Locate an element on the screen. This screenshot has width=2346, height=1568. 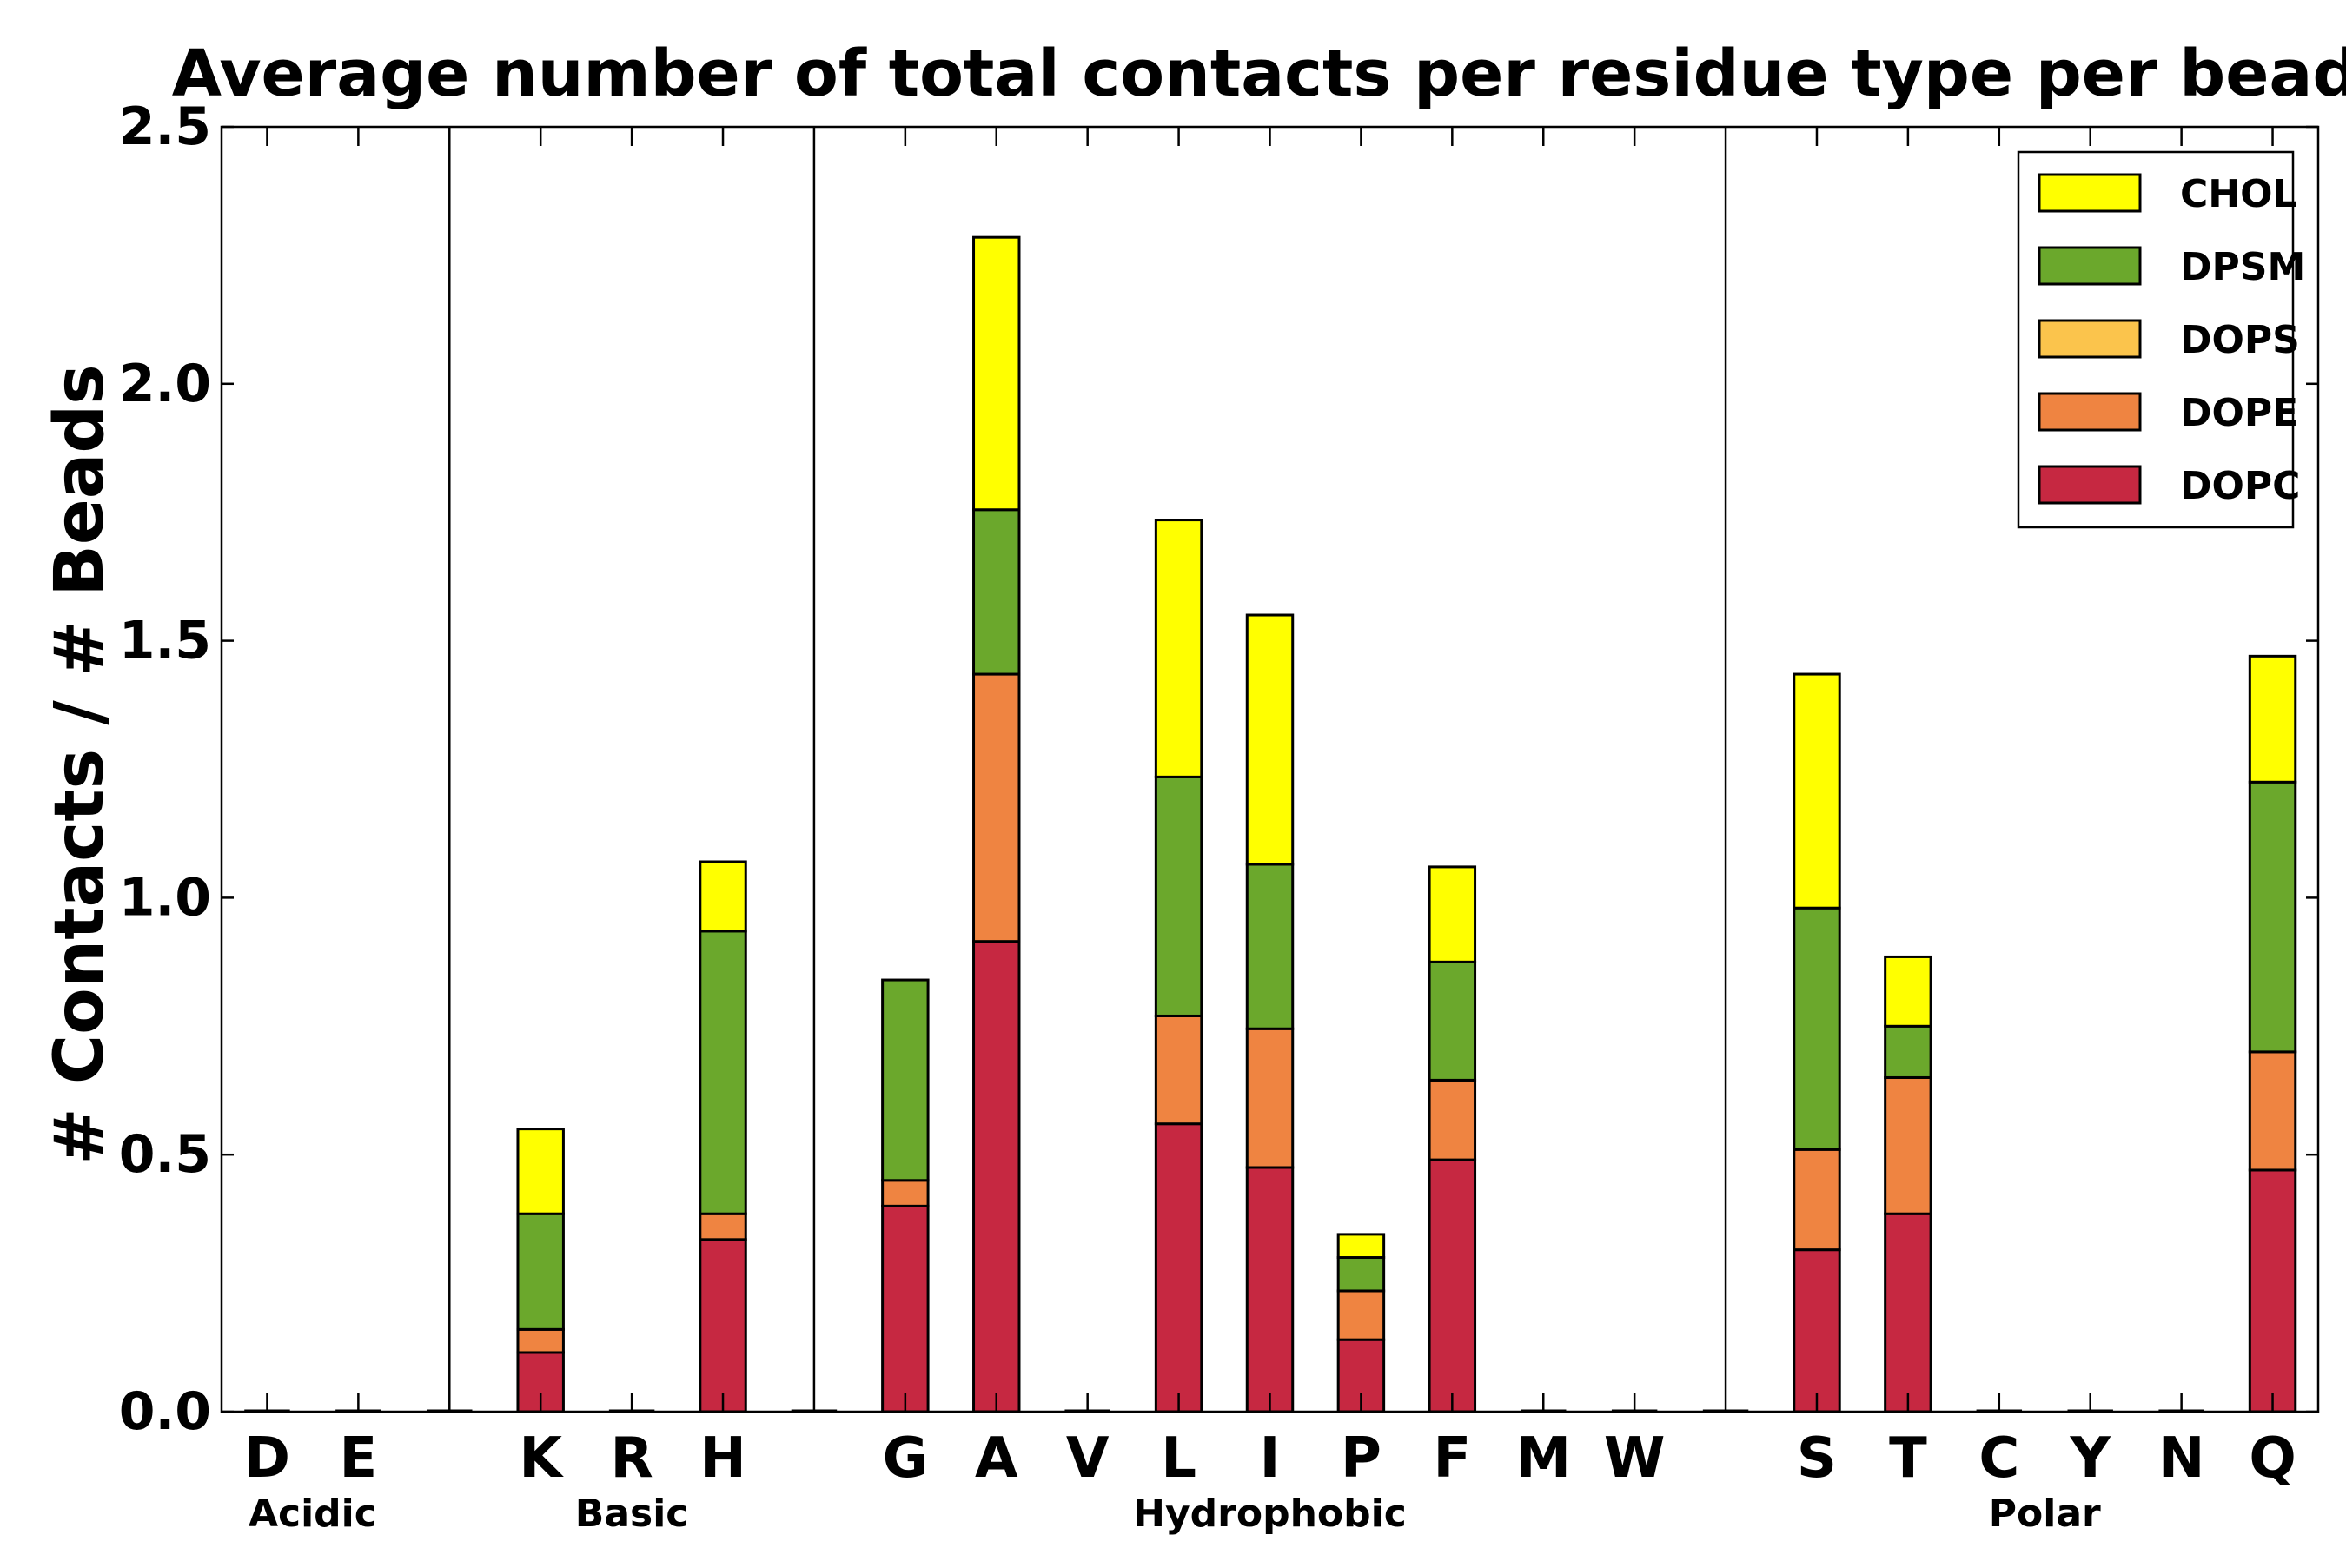
bar-segment-G-dopc is located at coordinates (905, 1308).